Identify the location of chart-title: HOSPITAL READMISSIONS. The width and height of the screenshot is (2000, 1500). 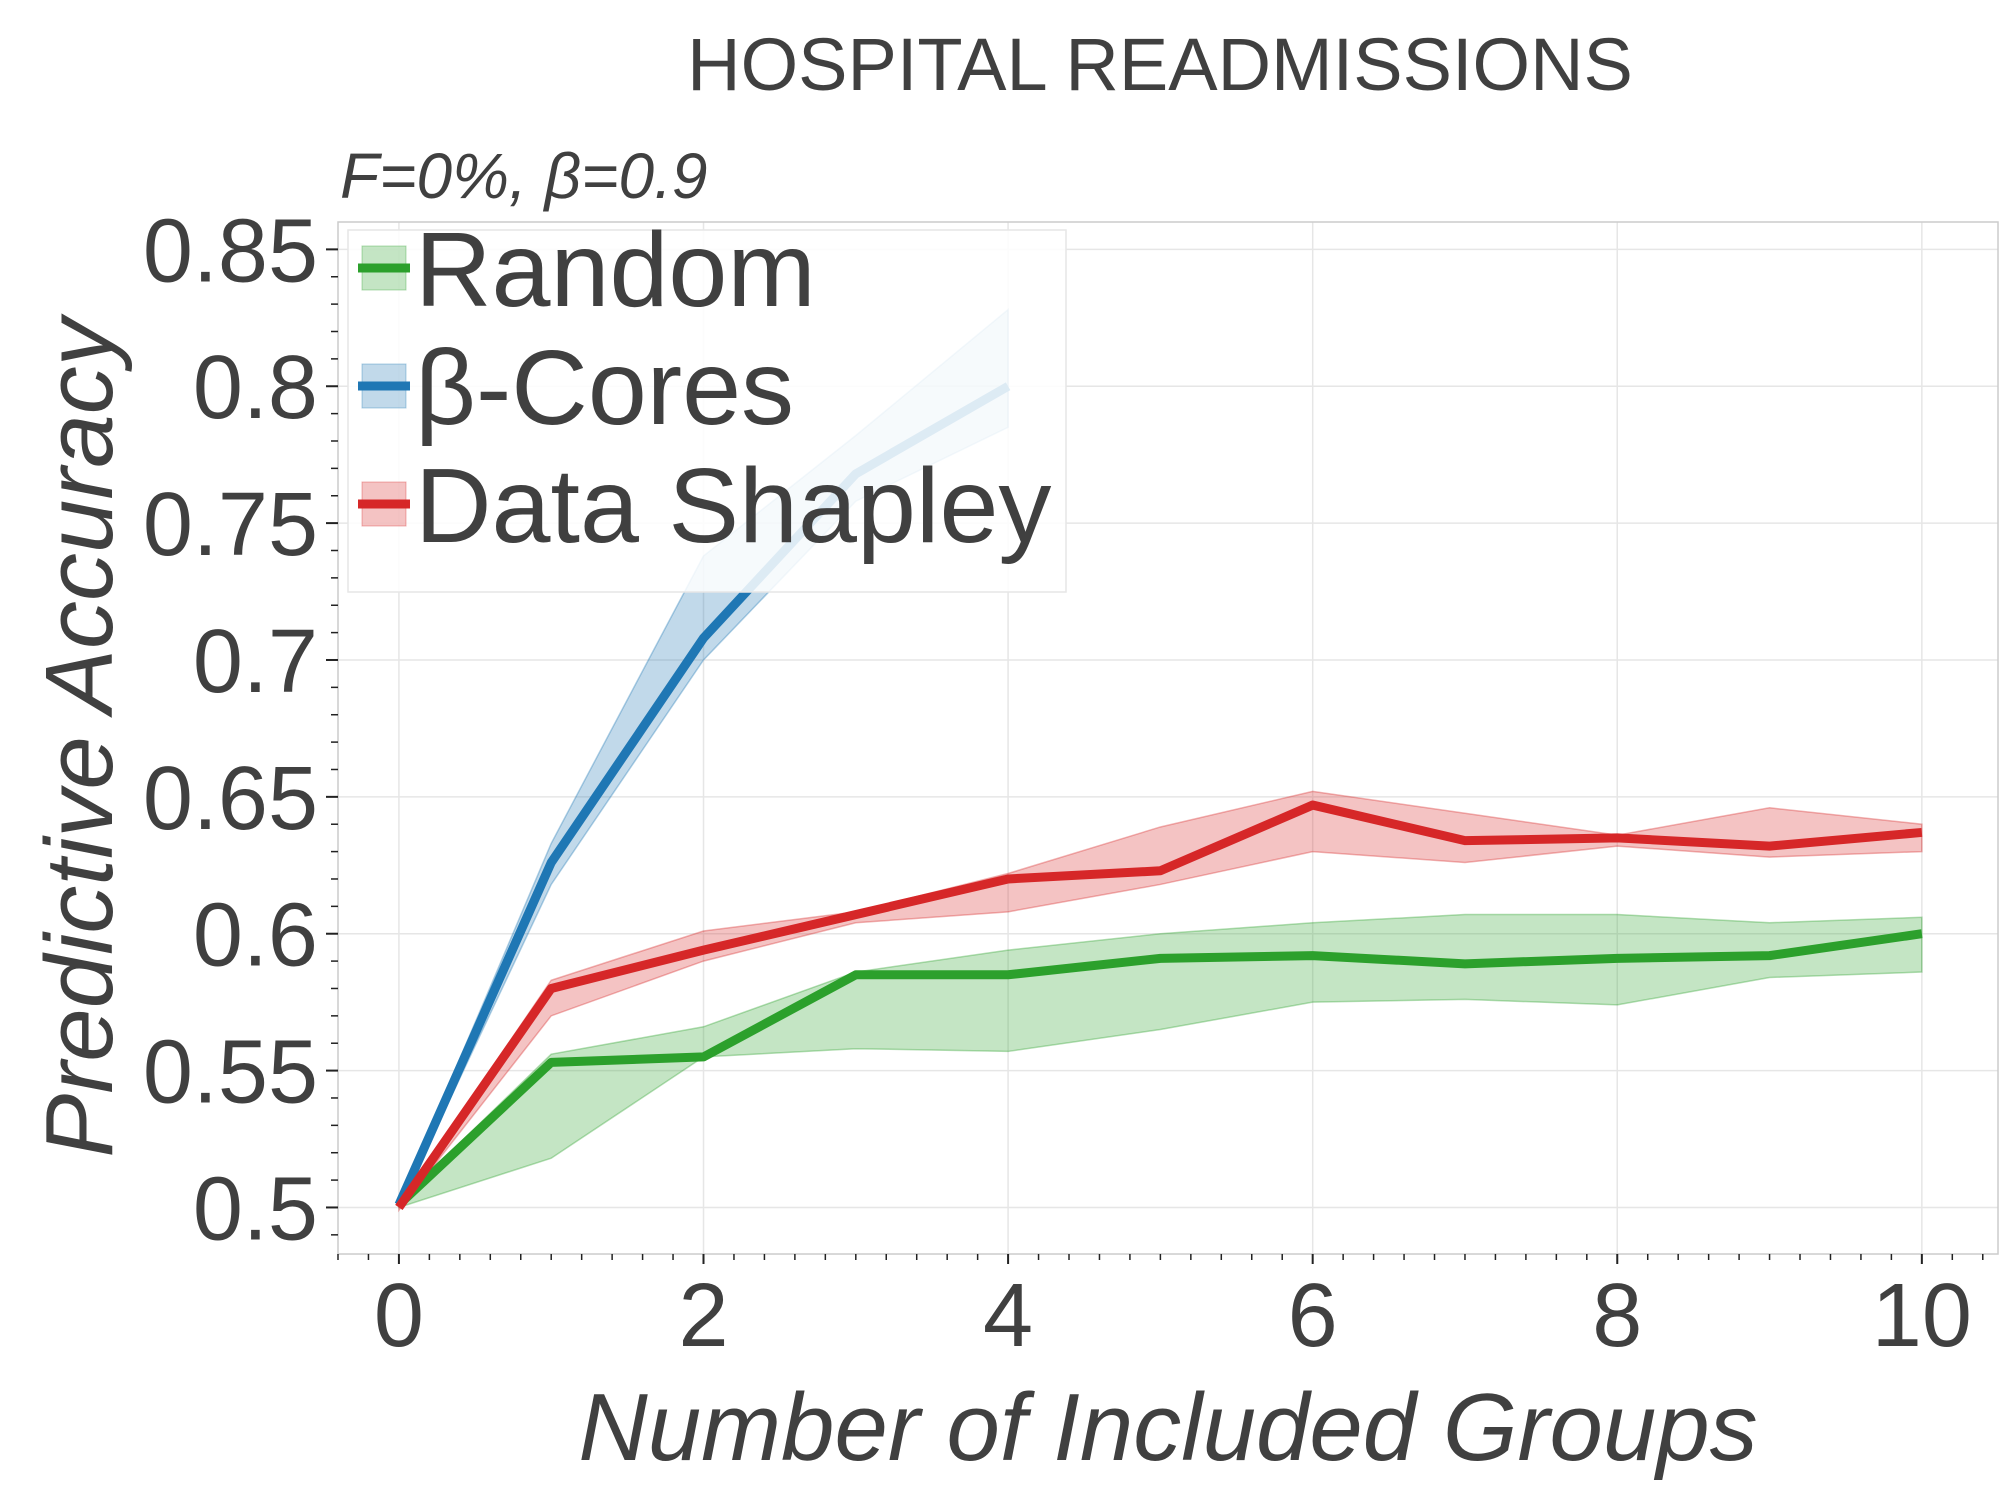
(1160, 64).